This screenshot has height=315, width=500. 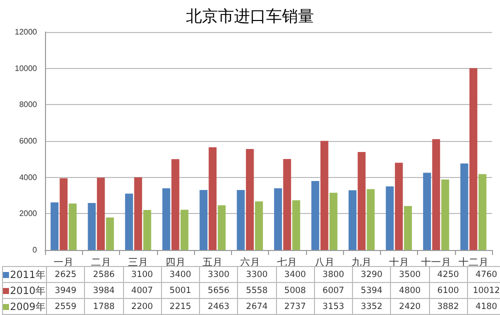 I want to click on y-tick-label: 4000, so click(x=28, y=177).